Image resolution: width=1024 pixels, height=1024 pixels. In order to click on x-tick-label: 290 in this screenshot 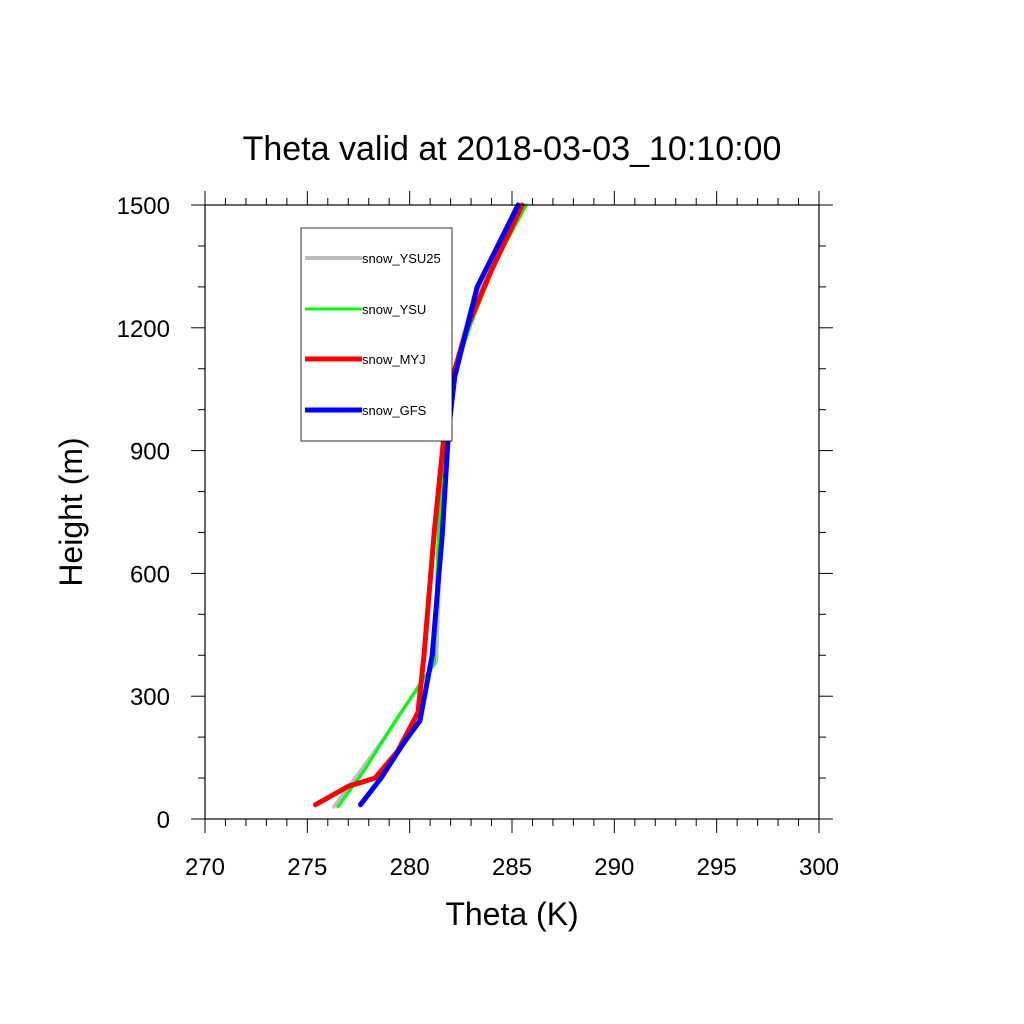, I will do `click(614, 867)`.